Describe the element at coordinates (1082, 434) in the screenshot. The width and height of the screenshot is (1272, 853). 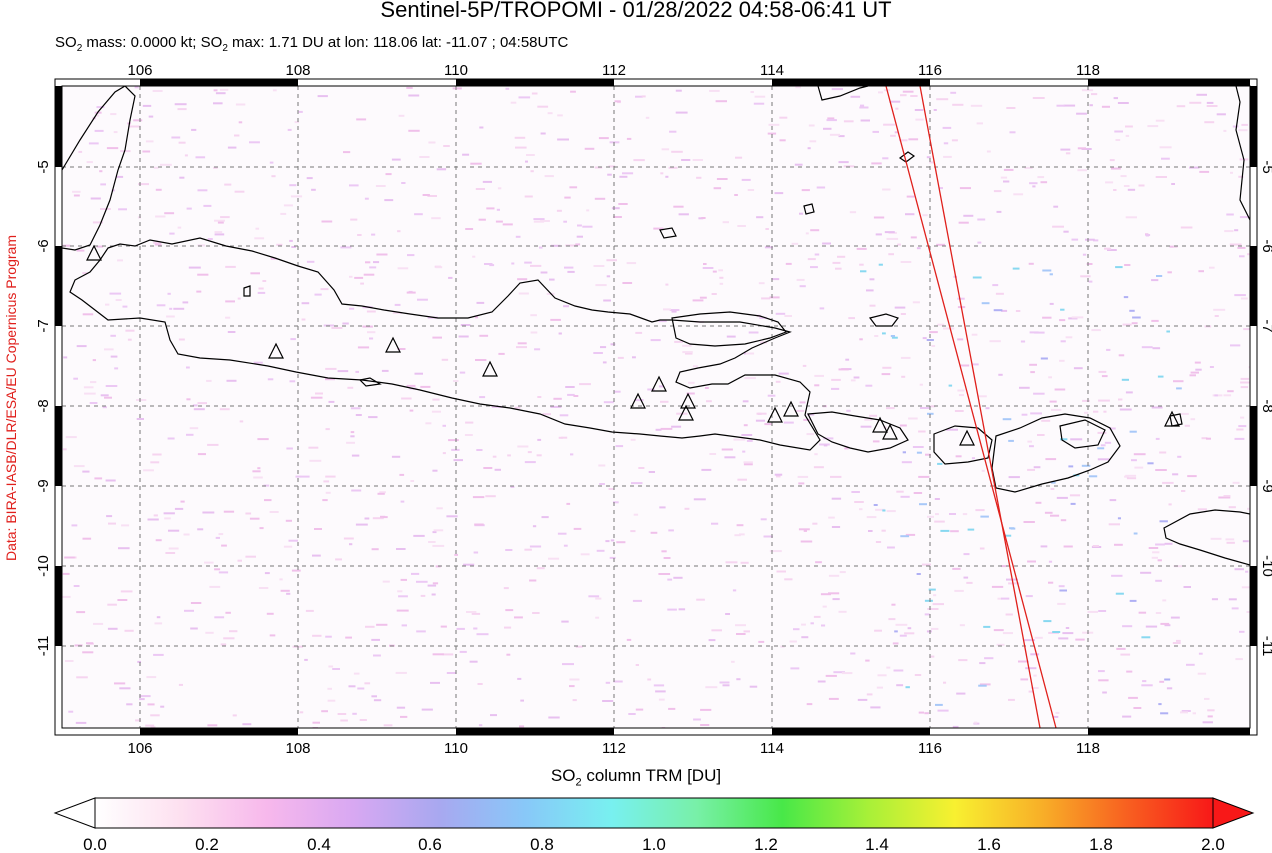
I see `coastline-sumbawa-east` at that location.